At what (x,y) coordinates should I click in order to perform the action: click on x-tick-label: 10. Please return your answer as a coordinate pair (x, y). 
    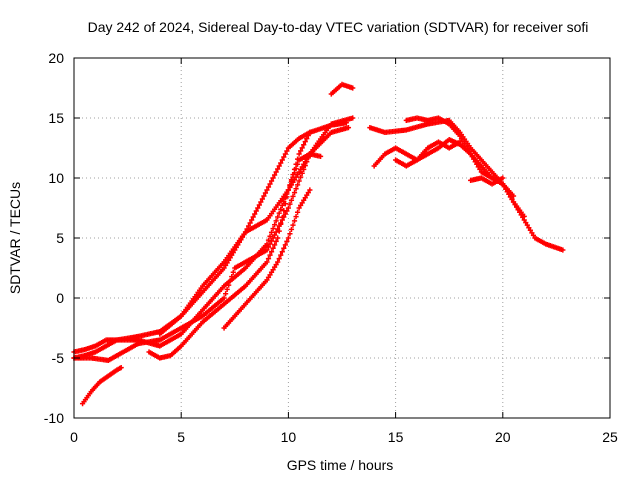
    Looking at the image, I should click on (289, 437).